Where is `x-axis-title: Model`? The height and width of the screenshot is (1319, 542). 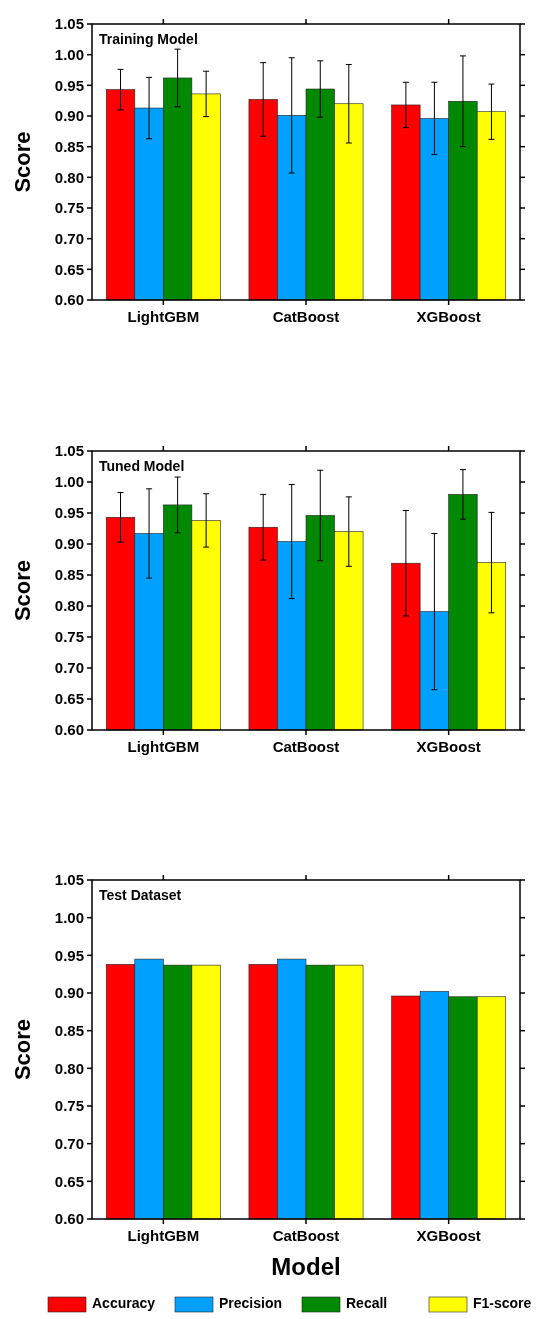 x-axis-title: Model is located at coordinates (306, 1266).